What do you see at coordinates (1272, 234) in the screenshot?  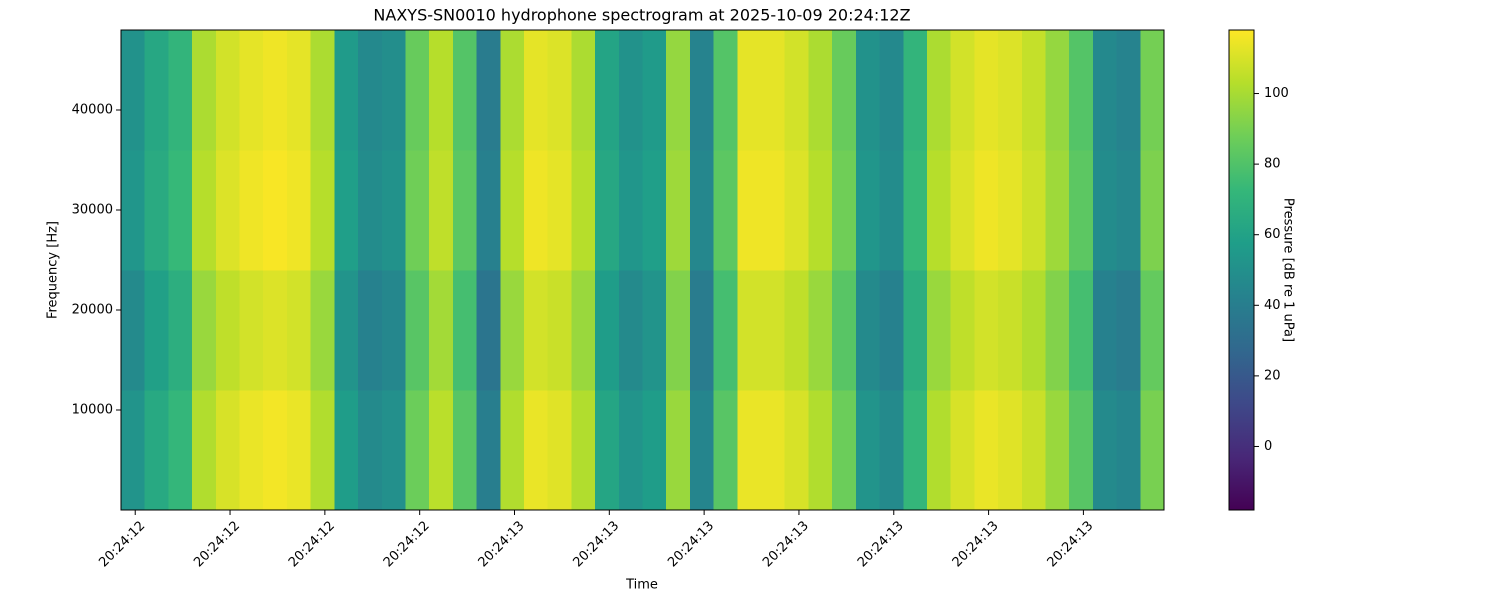 I see `colorbar-tick-label: 60` at bounding box center [1272, 234].